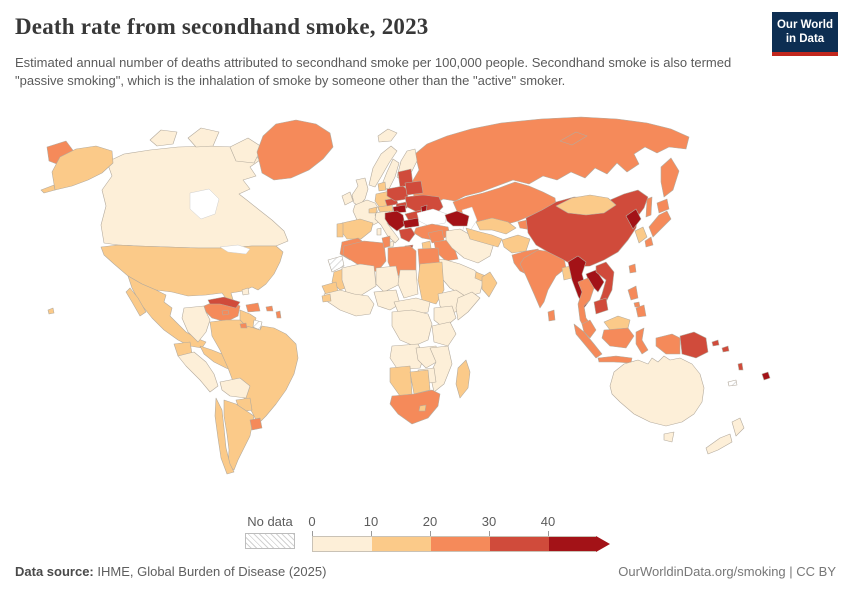 The height and width of the screenshot is (600, 850). I want to click on country-mali, so click(359, 280).